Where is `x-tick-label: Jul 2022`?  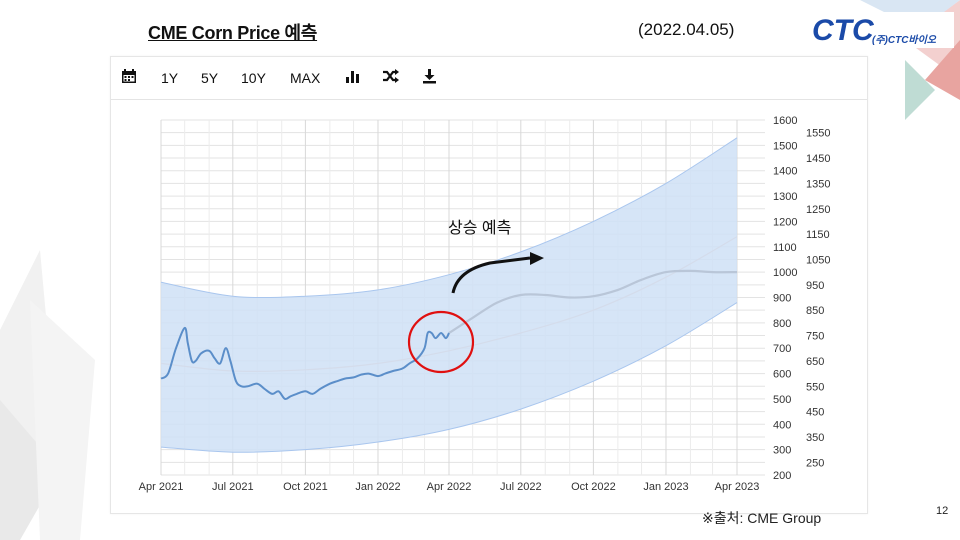 x-tick-label: Jul 2022 is located at coordinates (521, 487).